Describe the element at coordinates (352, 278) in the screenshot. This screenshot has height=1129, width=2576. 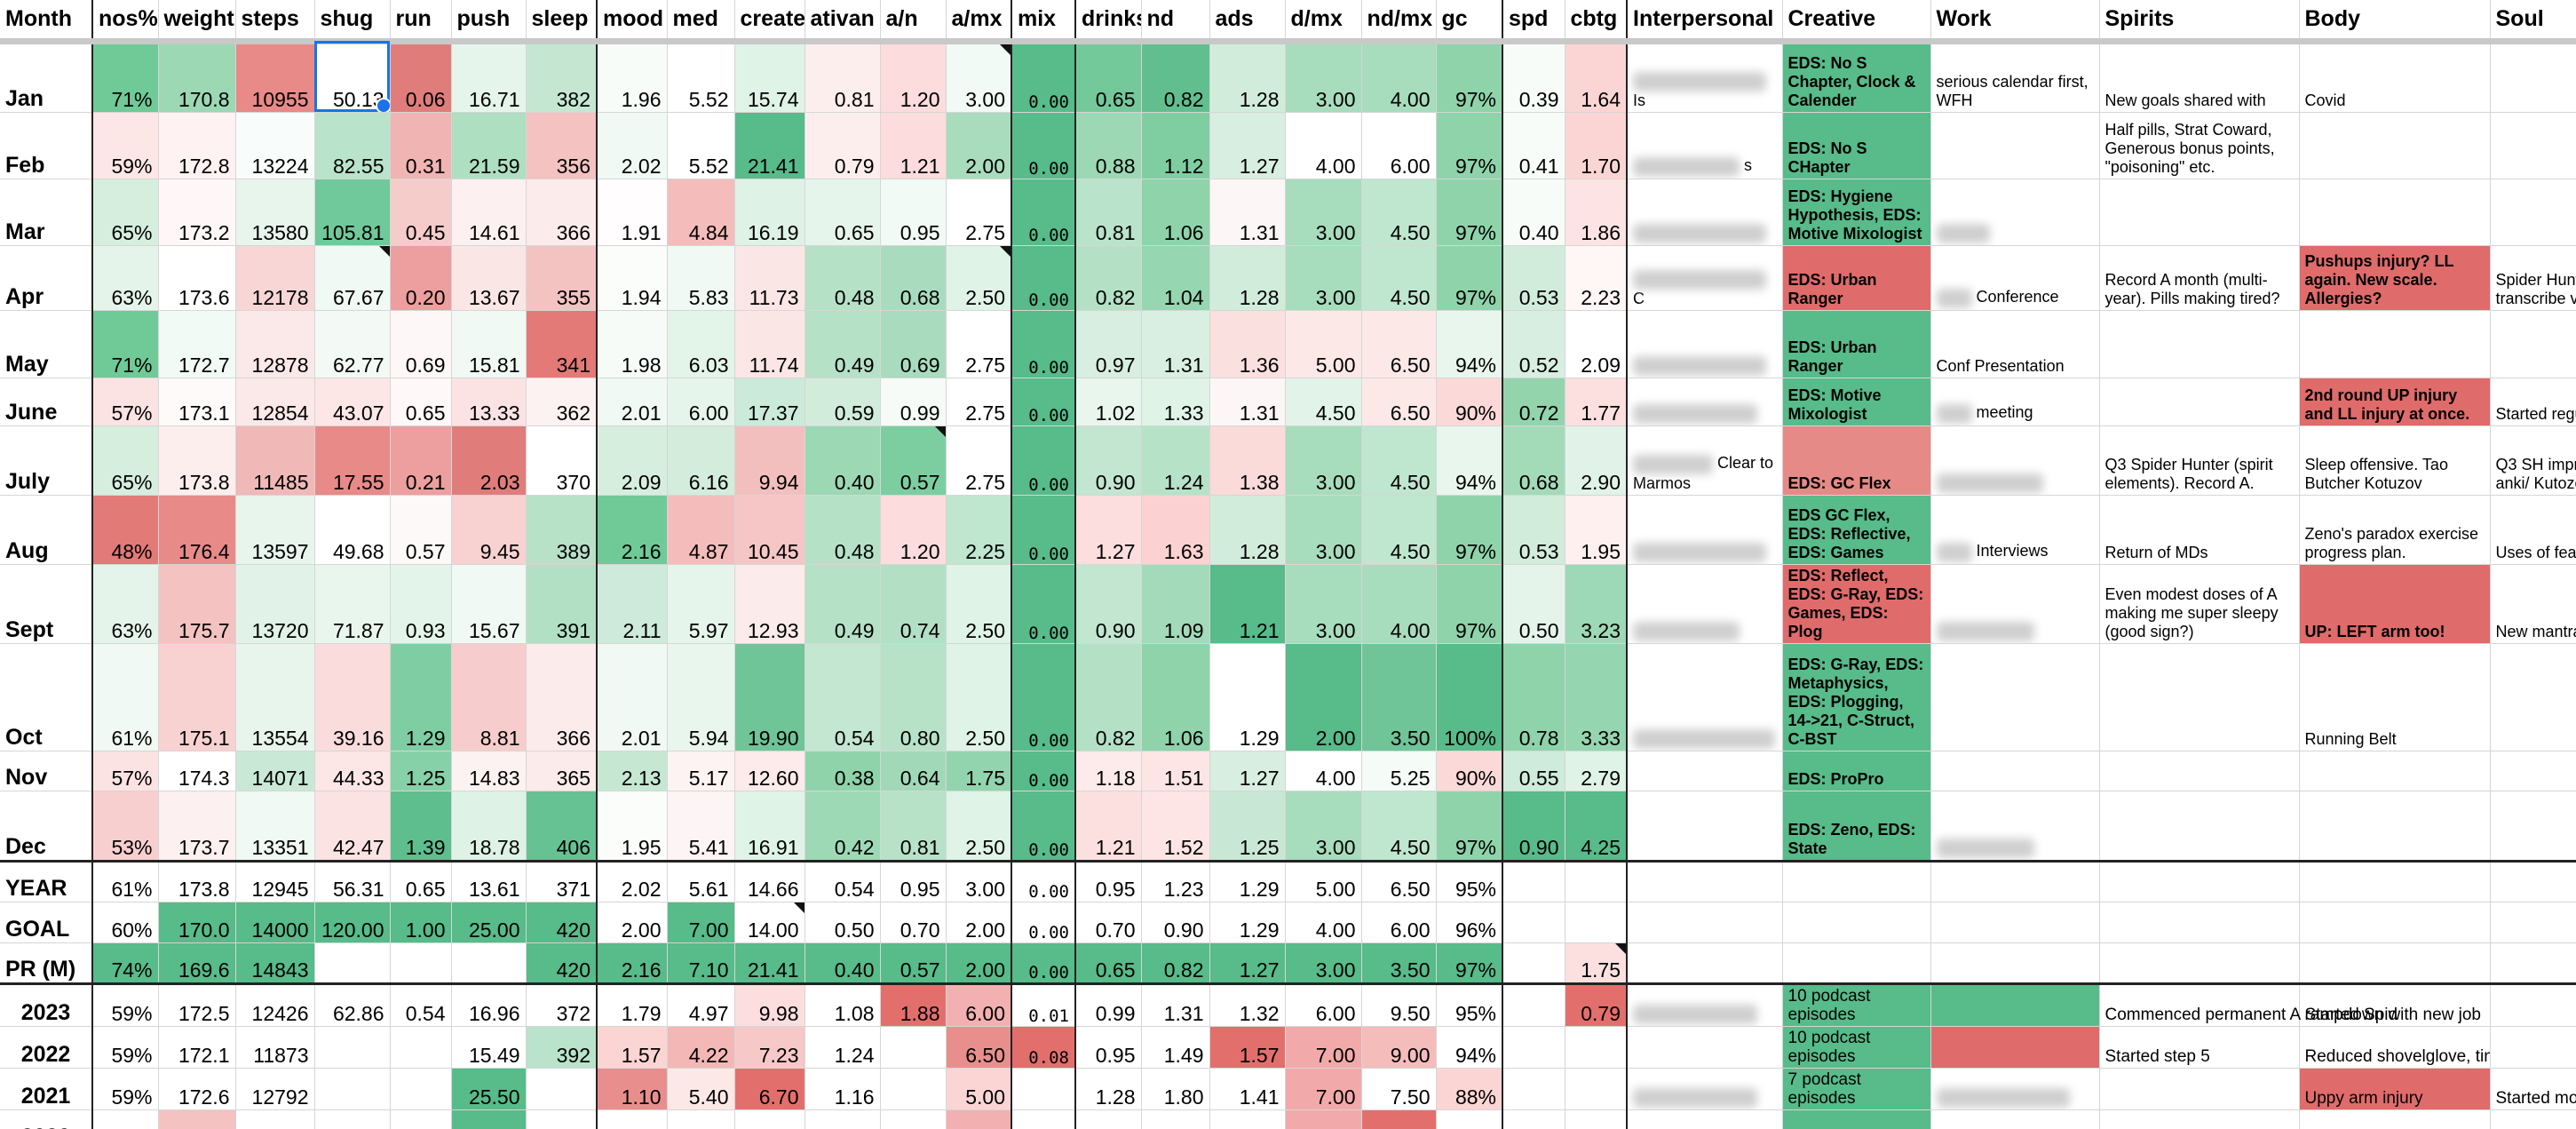
I see `cell-shug: 67.67` at that location.